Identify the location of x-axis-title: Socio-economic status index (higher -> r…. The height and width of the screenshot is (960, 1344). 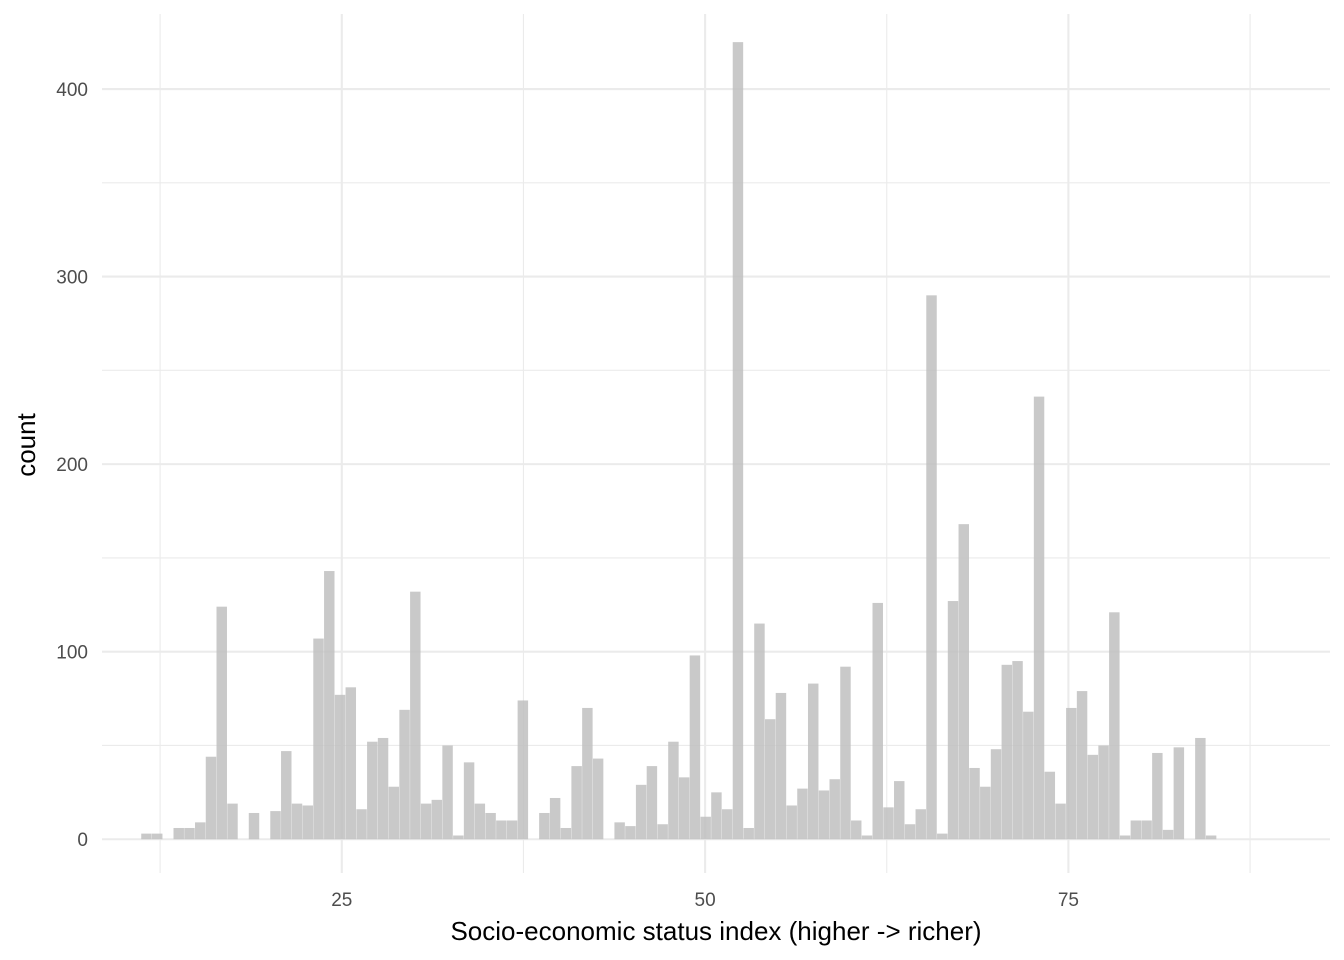
(715, 931).